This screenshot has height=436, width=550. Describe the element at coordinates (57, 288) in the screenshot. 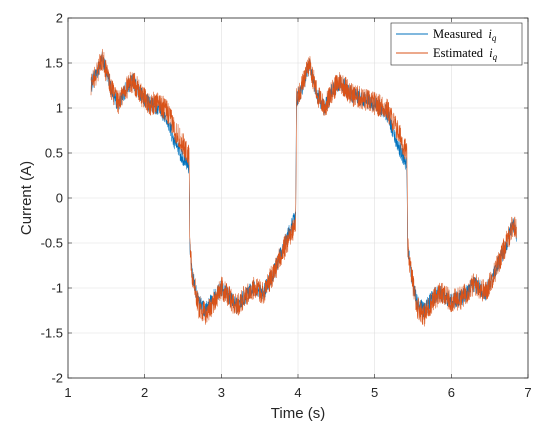

I see `y-tick-label: -1` at that location.